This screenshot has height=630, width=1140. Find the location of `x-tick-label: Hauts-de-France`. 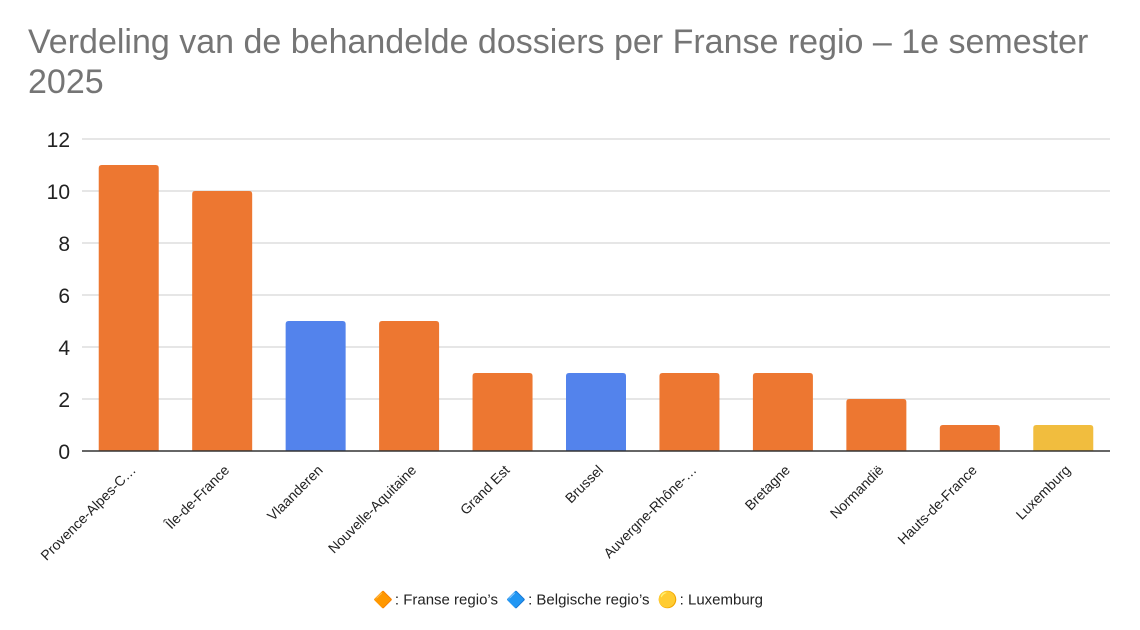

x-tick-label: Hauts-de-France is located at coordinates (937, 505).